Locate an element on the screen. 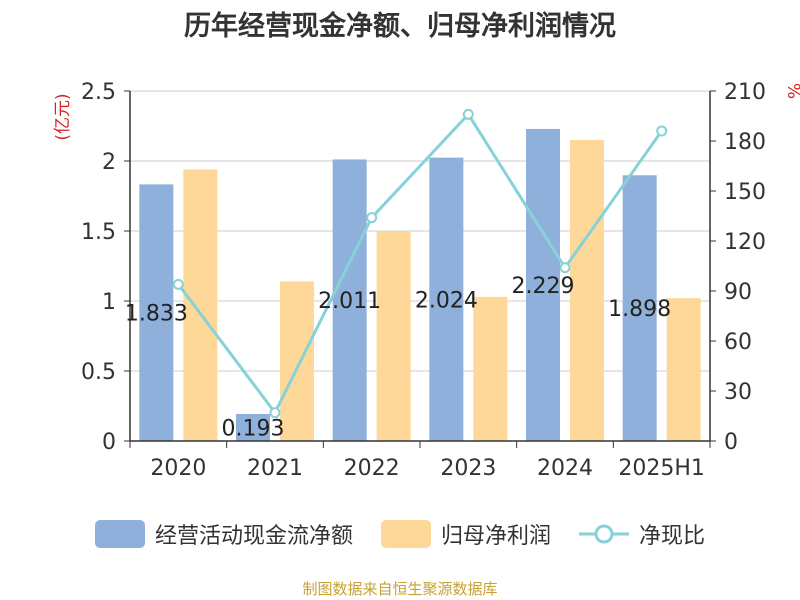 This screenshot has height=600, width=800. legend-swatch-ratio is located at coordinates (604, 534).